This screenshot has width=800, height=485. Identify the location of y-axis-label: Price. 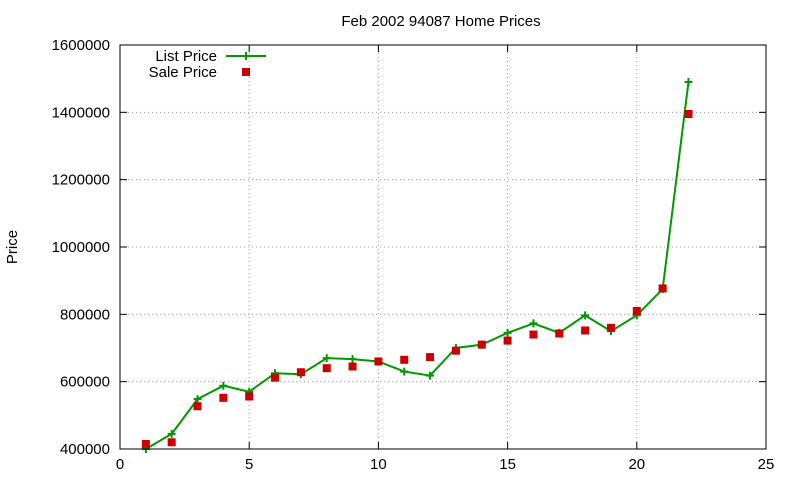
(12, 247).